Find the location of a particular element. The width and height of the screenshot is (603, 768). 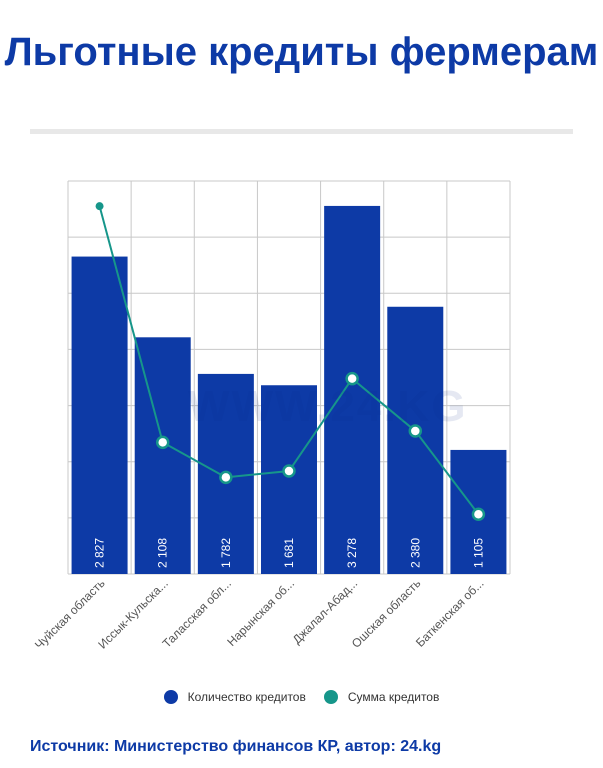

bar-value-label: 1 105 is located at coordinates (478, 553).